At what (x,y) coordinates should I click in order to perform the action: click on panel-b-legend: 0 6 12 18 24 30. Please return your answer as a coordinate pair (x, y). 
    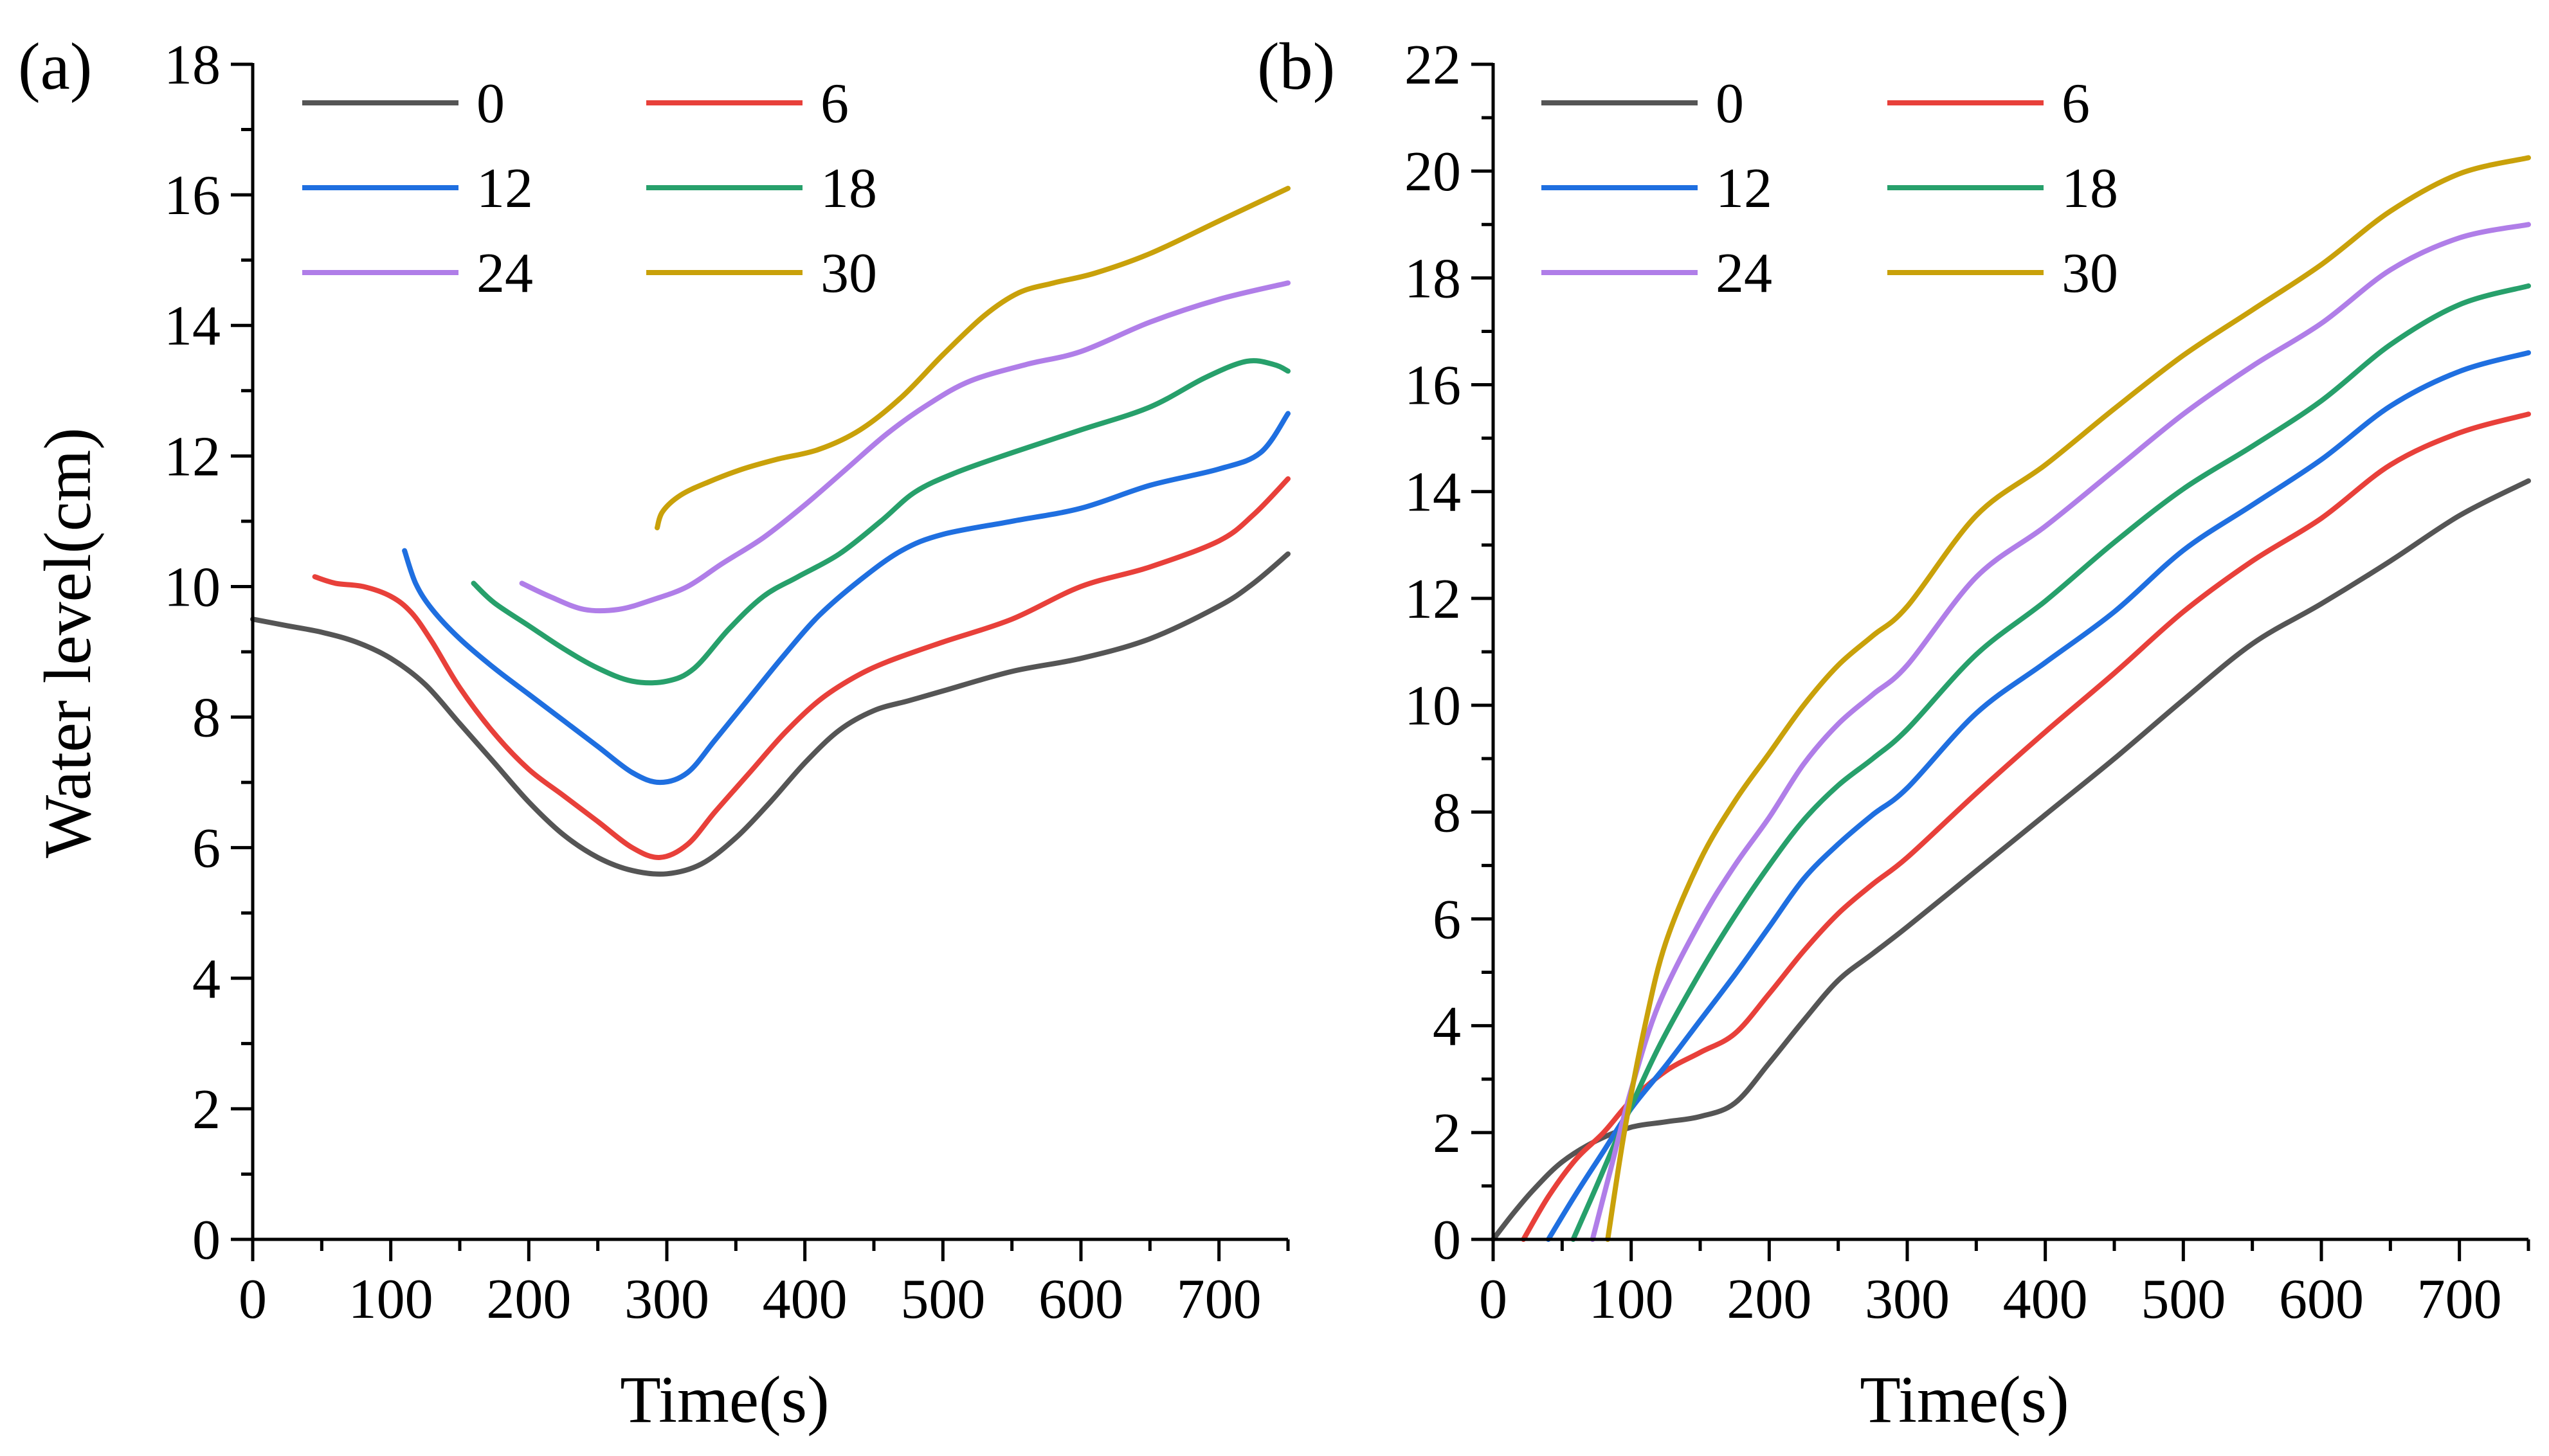
    Looking at the image, I should click on (1829, 189).